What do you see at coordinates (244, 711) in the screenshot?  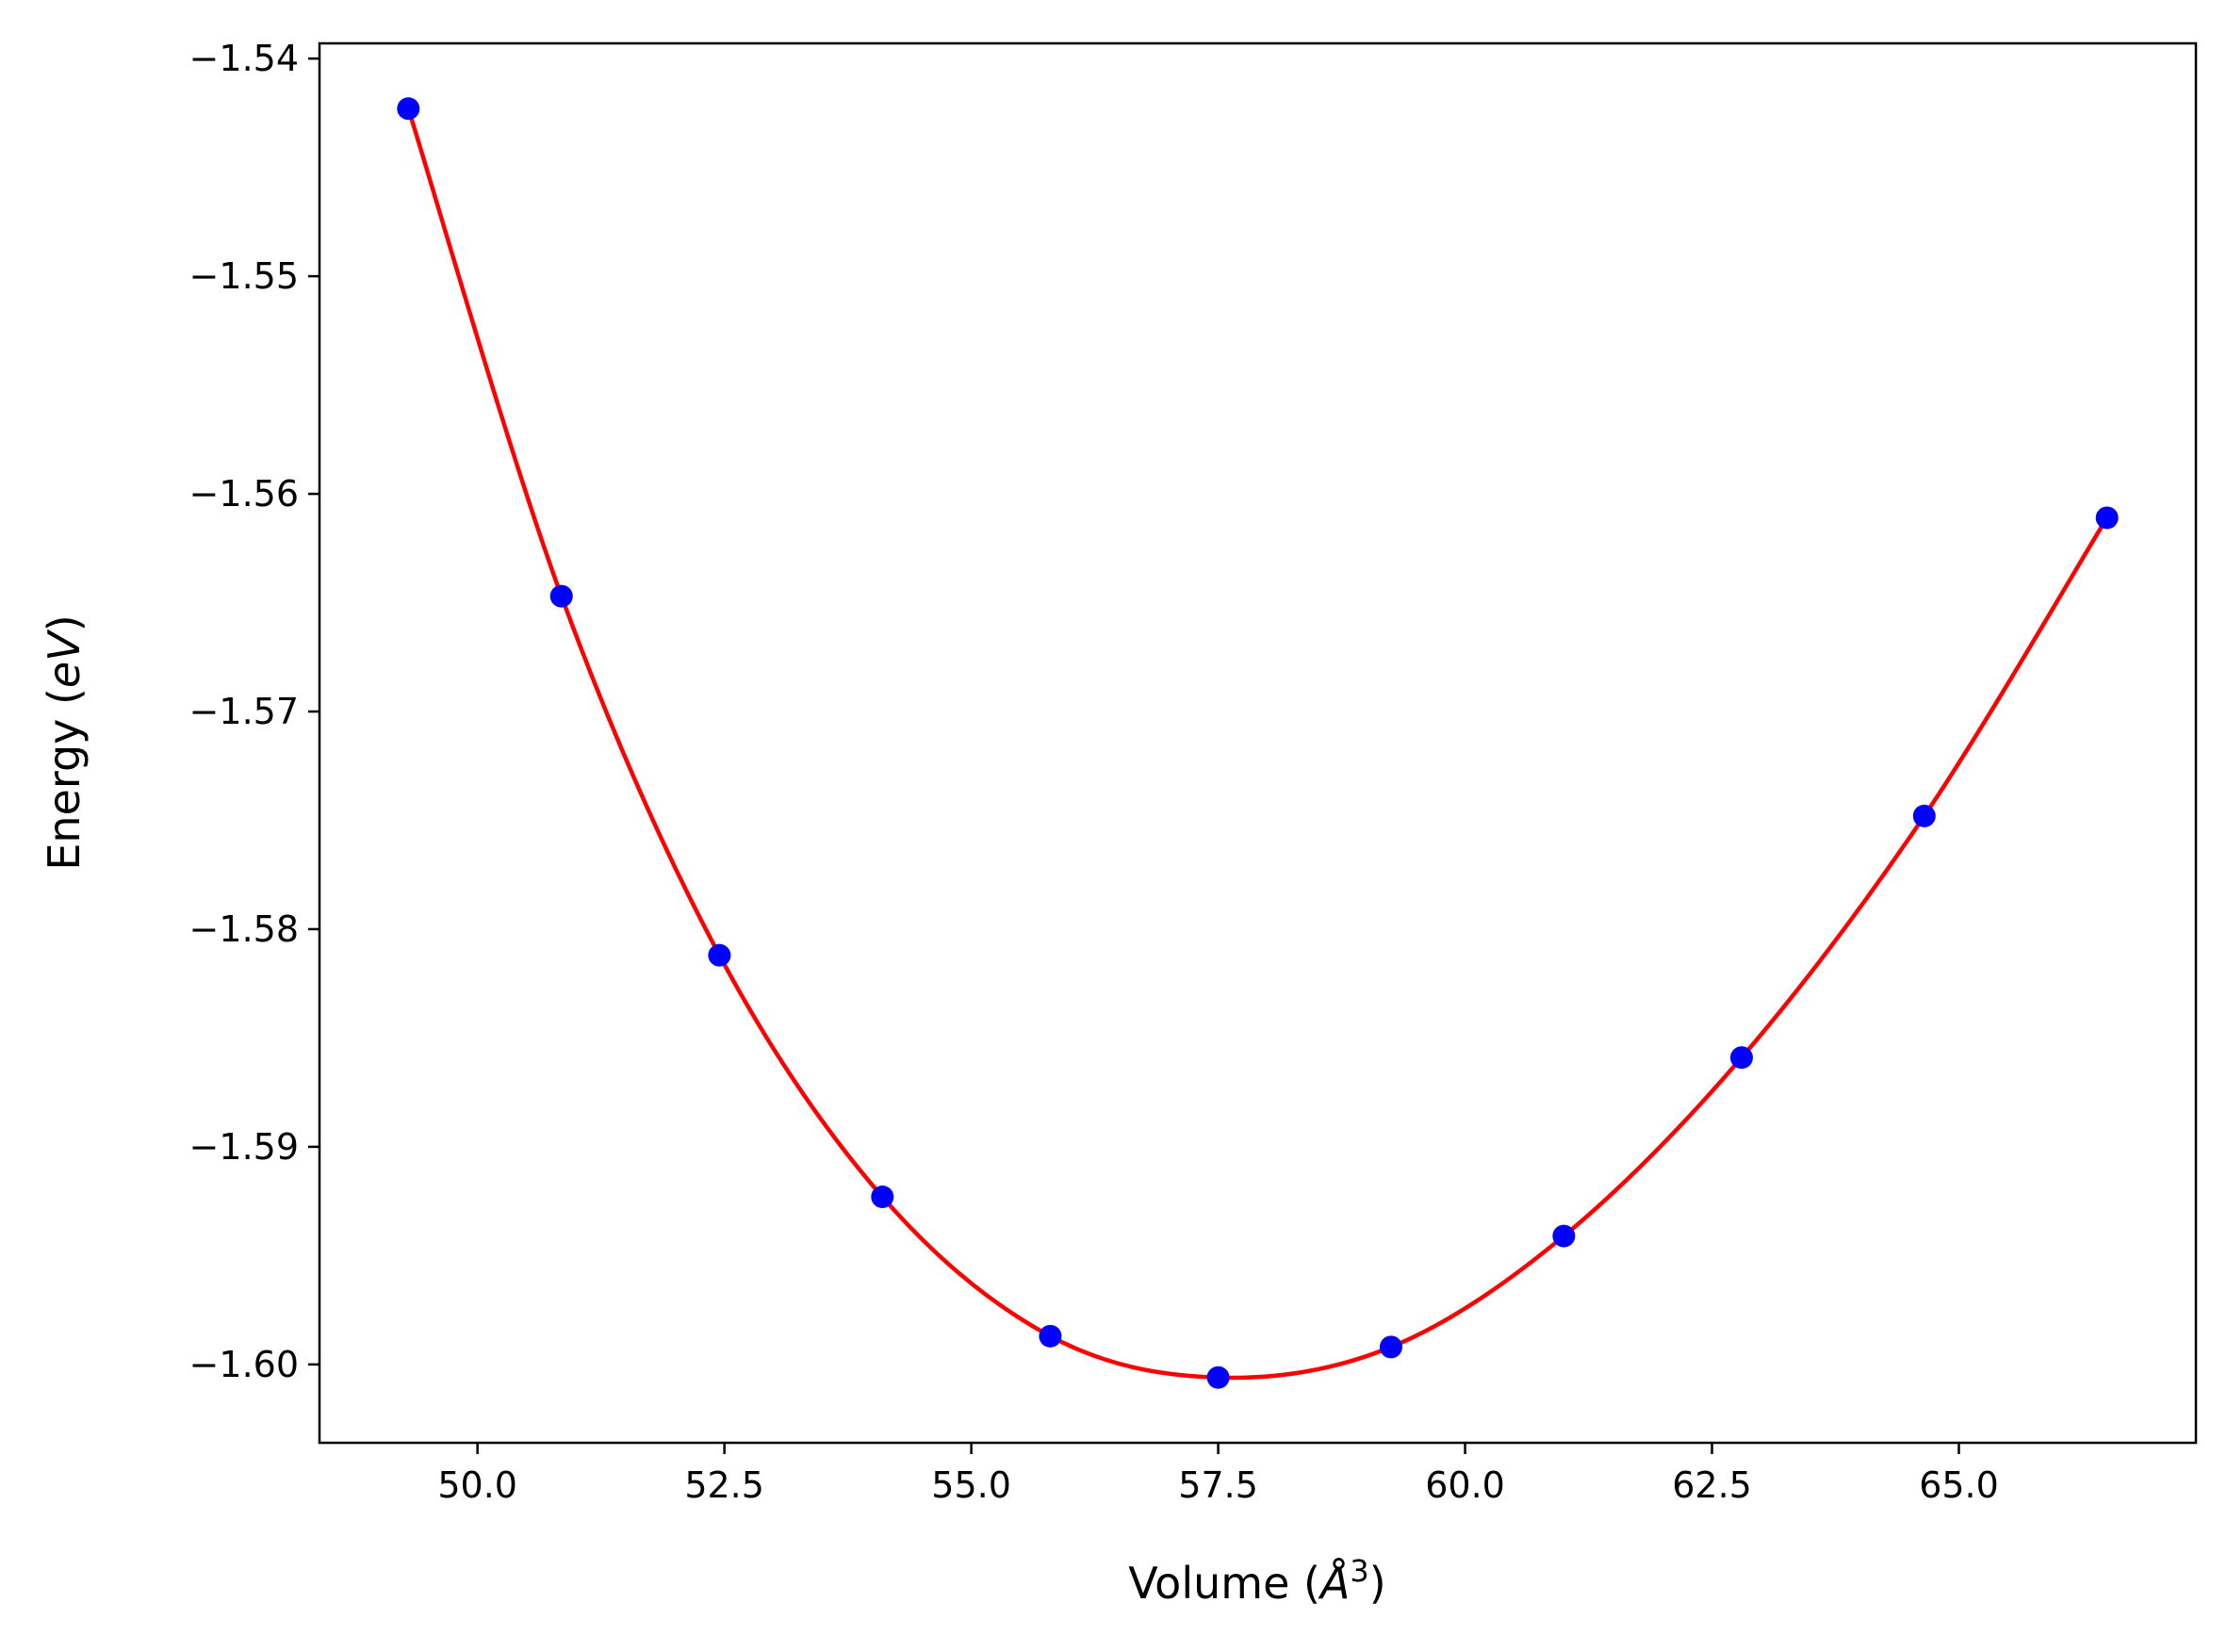 I see `y-tick-label: −1.57` at bounding box center [244, 711].